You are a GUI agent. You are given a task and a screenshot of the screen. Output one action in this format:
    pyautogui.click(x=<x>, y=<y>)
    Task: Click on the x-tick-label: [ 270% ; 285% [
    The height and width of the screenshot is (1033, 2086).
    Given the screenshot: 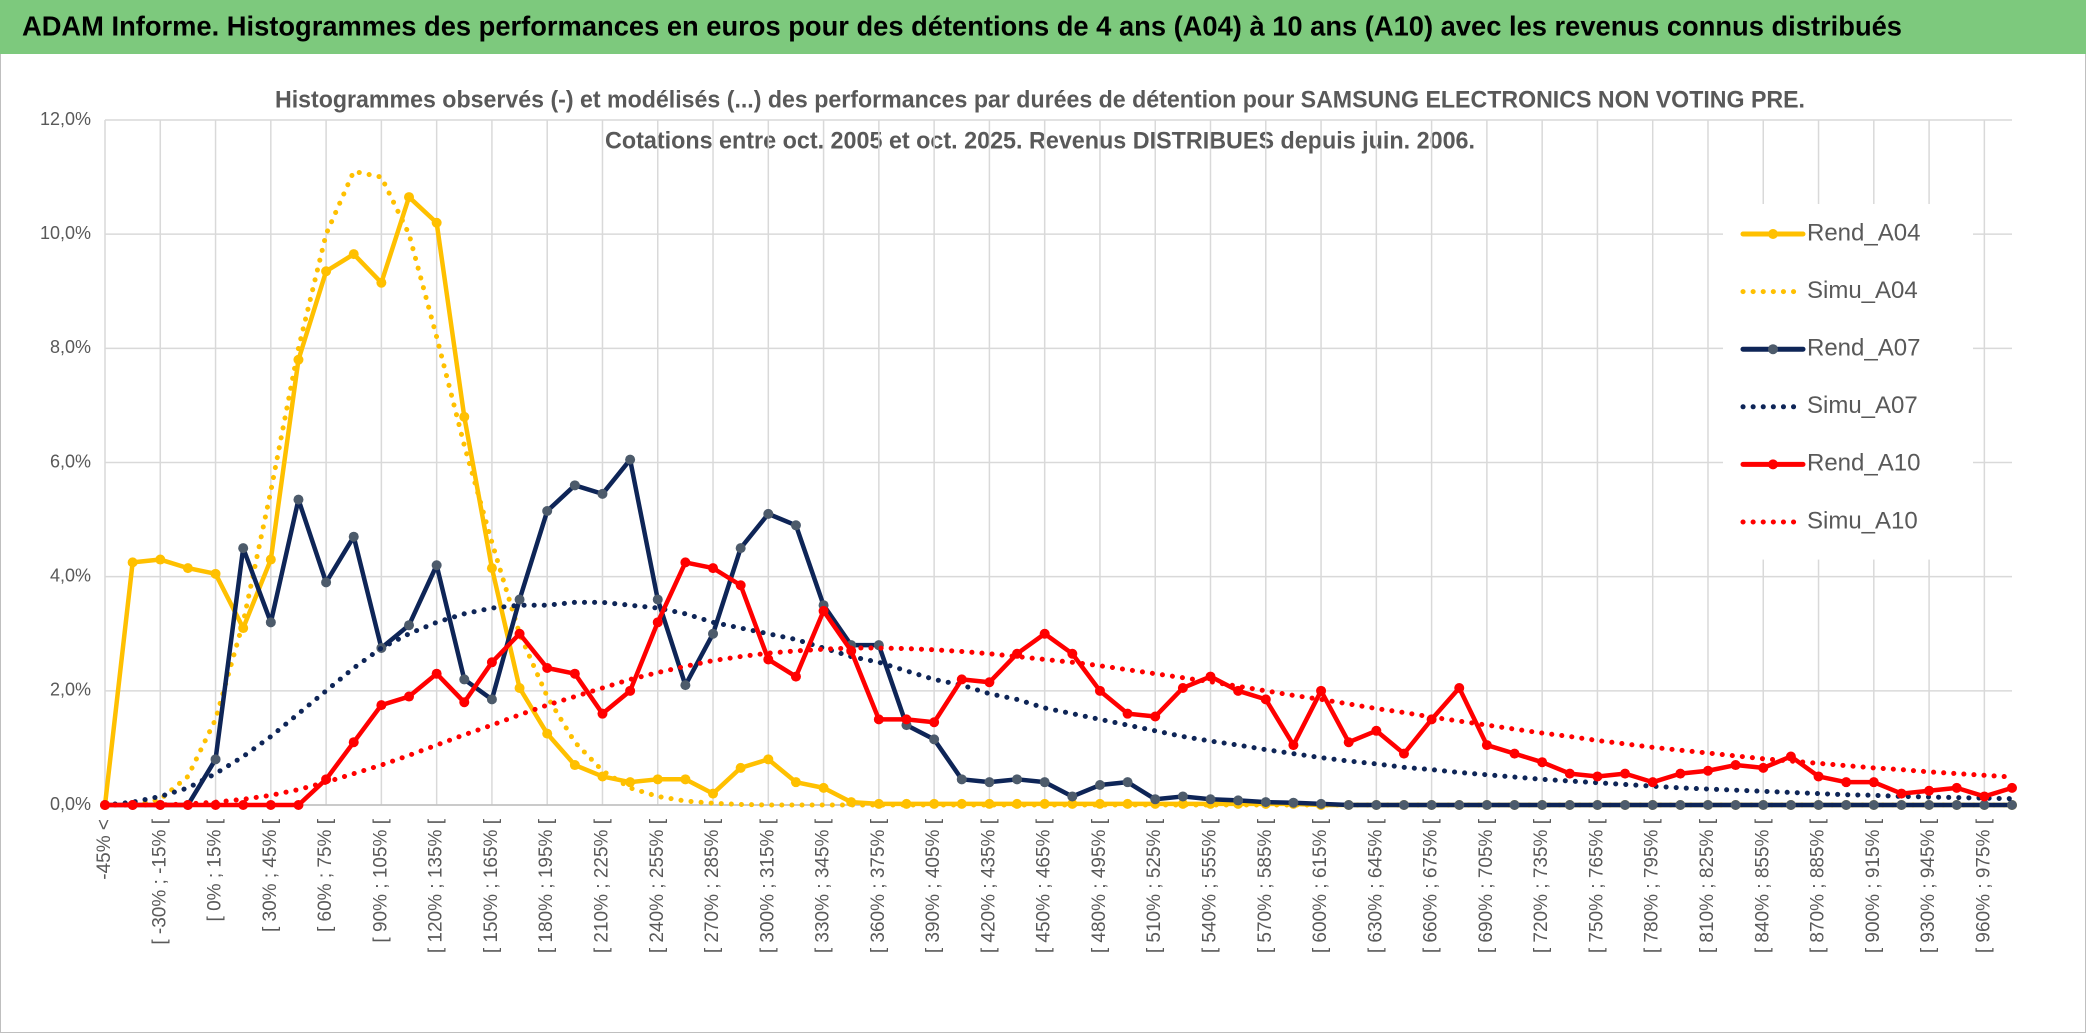 What is the action you would take?
    pyautogui.click(x=712, y=885)
    